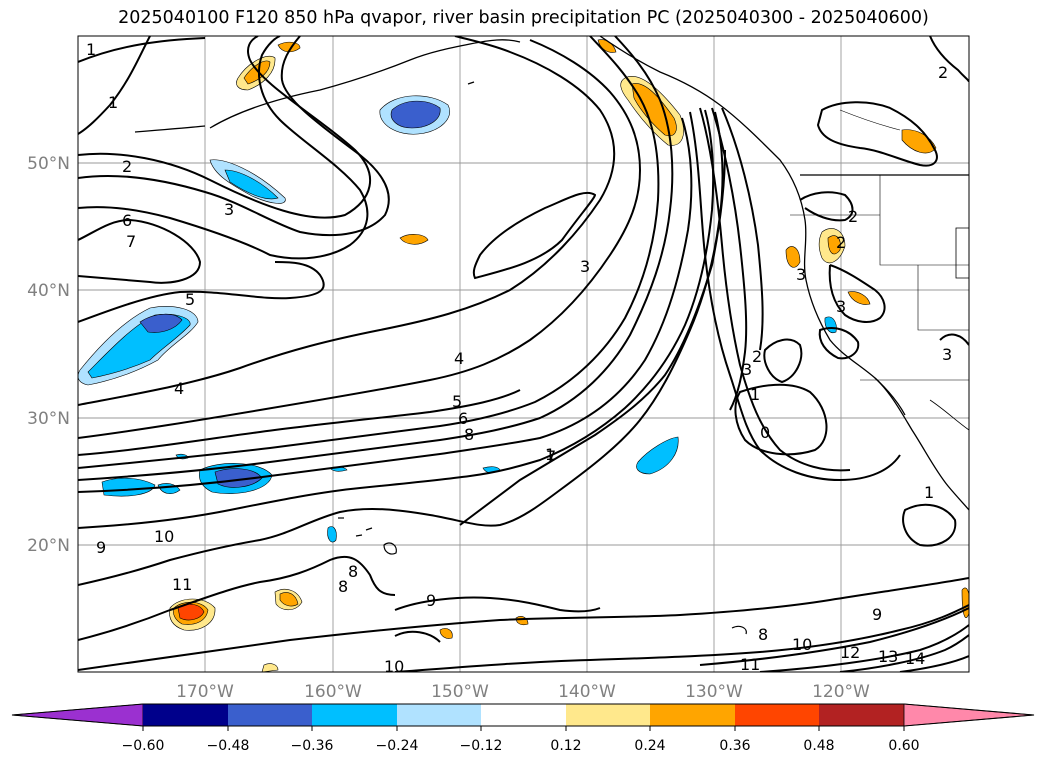 This screenshot has width=1047, height=765. What do you see at coordinates (903, 746) in the screenshot?
I see `colorbar-tick-label: 0.60` at bounding box center [903, 746].